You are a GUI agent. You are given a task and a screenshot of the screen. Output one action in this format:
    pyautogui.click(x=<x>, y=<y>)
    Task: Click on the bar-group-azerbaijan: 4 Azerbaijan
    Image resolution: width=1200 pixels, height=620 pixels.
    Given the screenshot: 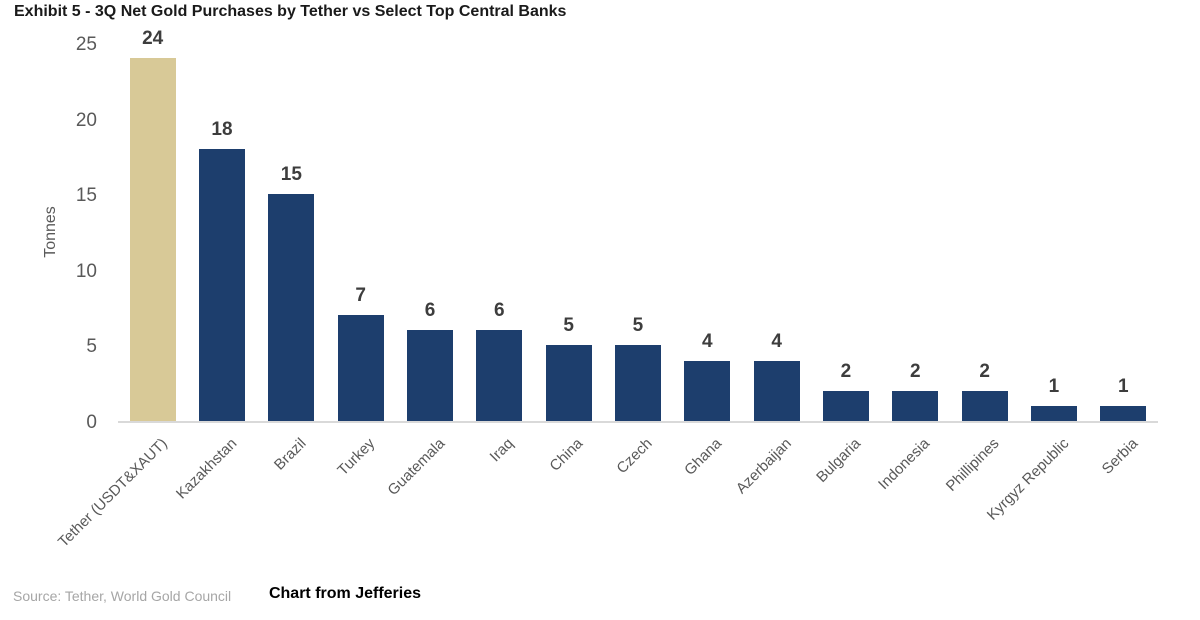 What is the action you would take?
    pyautogui.click(x=771, y=271)
    